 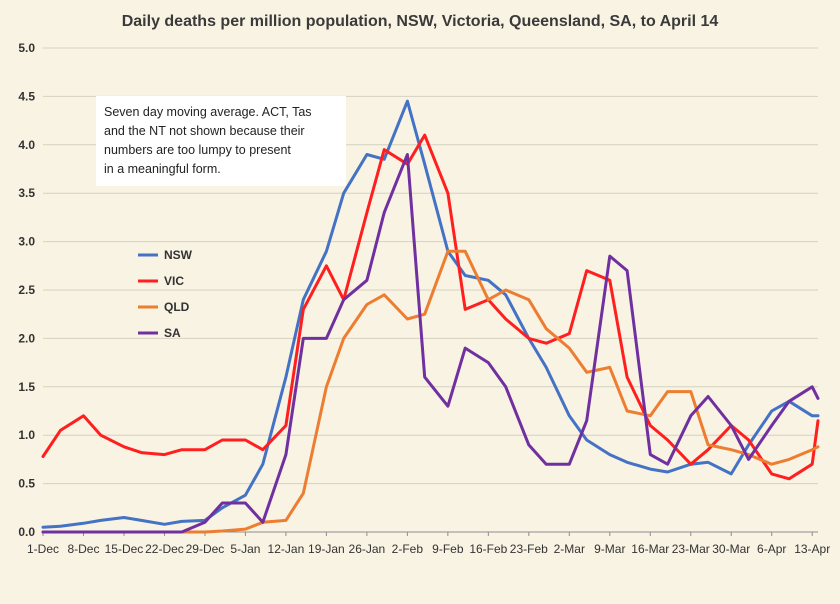 I want to click on x-tick-label: 15-Dec, so click(x=124, y=549).